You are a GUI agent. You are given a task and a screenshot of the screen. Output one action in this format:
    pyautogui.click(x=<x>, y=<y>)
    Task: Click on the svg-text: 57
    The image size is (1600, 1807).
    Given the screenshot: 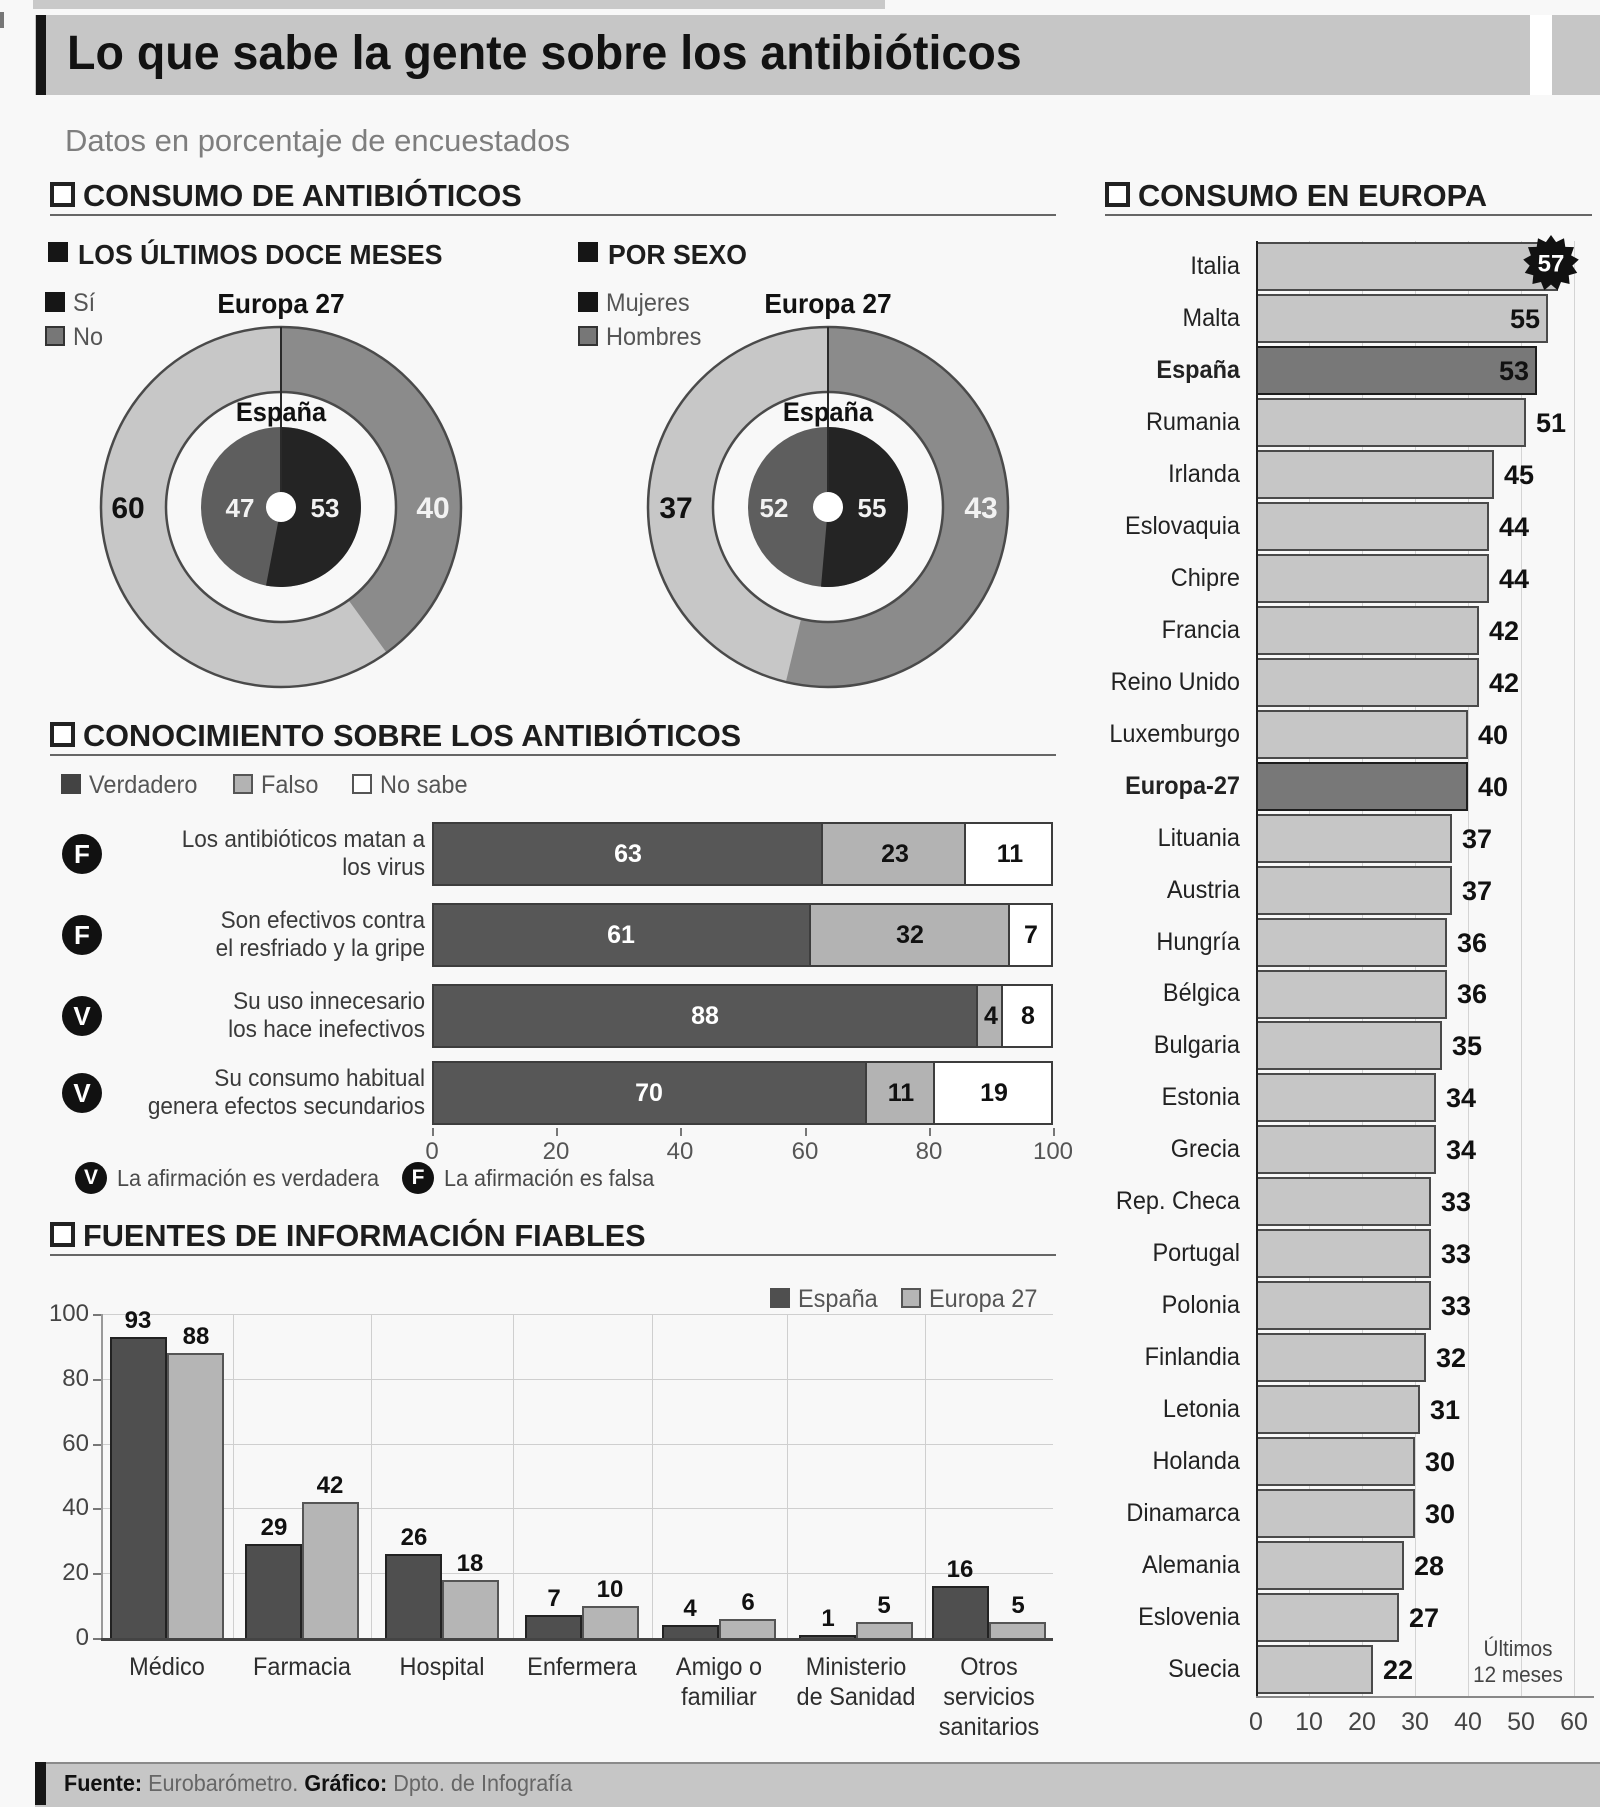 What is the action you would take?
    pyautogui.click(x=1551, y=264)
    